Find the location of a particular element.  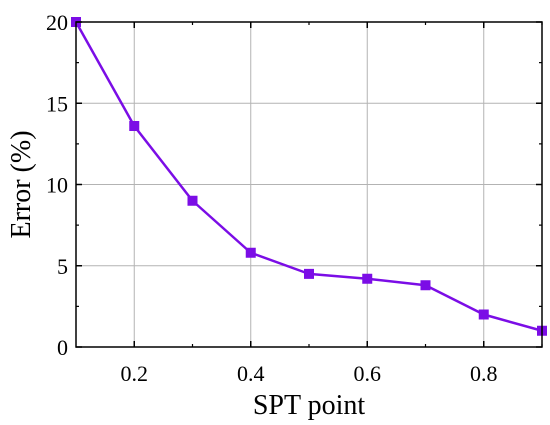

y-tick-label: 20 is located at coordinates (57, 22).